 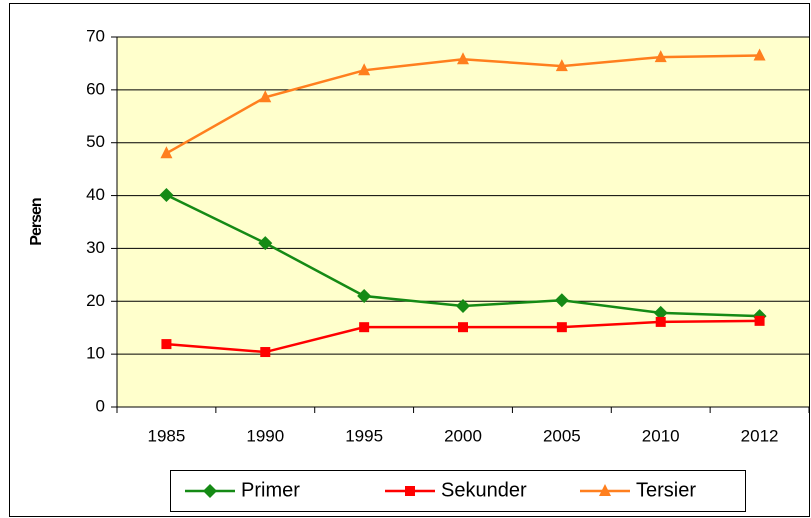 I want to click on x-tick-label: 2005, so click(x=562, y=435).